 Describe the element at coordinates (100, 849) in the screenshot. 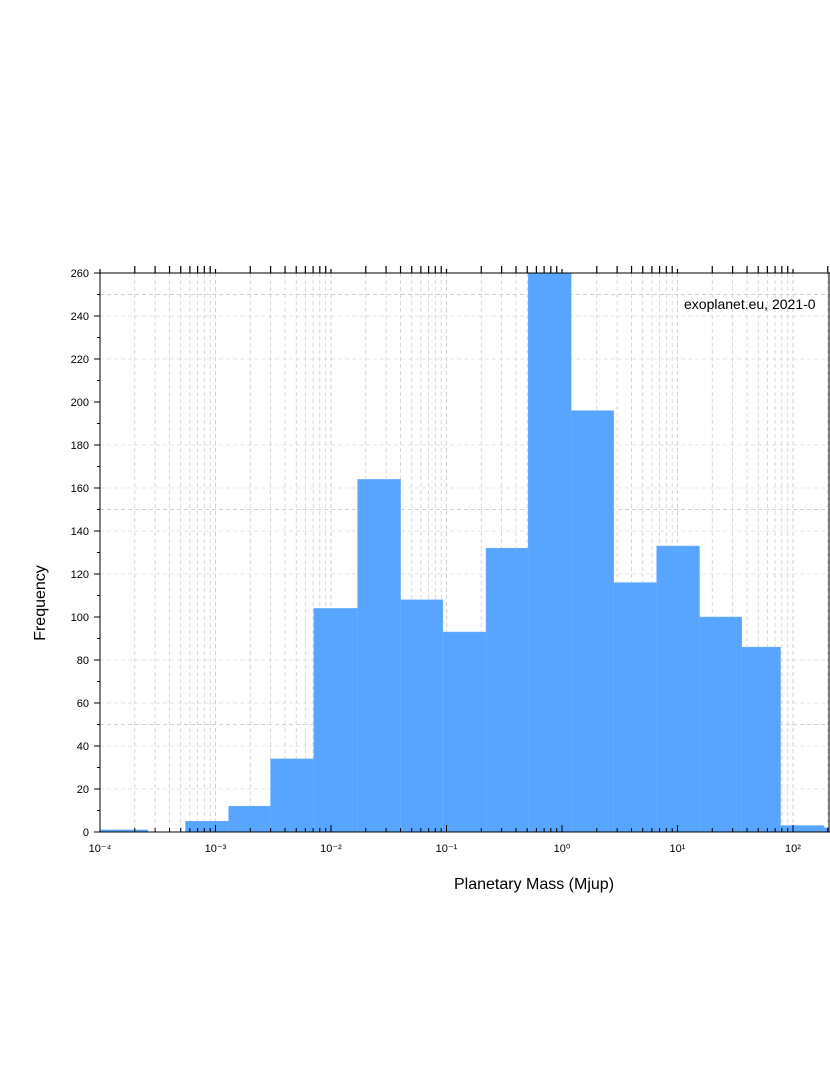

I see `x-tick-label: 10⁻⁴` at that location.